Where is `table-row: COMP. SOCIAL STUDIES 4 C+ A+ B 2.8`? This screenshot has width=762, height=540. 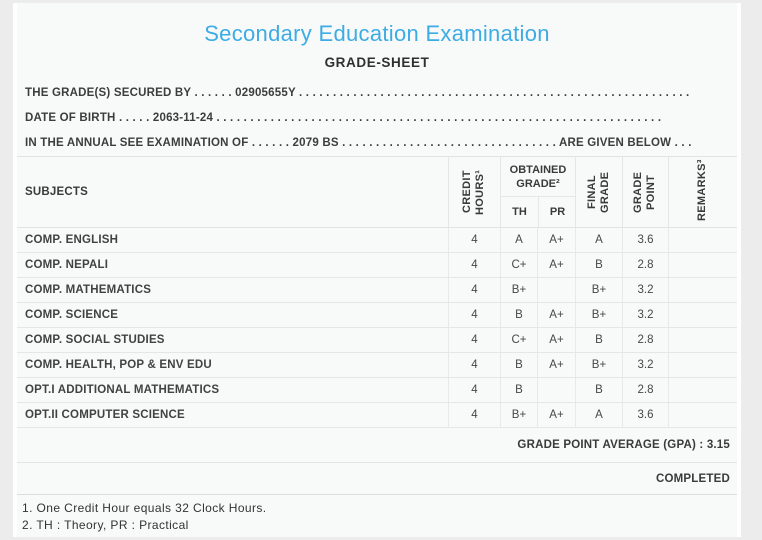
table-row: COMP. SOCIAL STUDIES 4 C+ A+ B 2.8 is located at coordinates (377, 340).